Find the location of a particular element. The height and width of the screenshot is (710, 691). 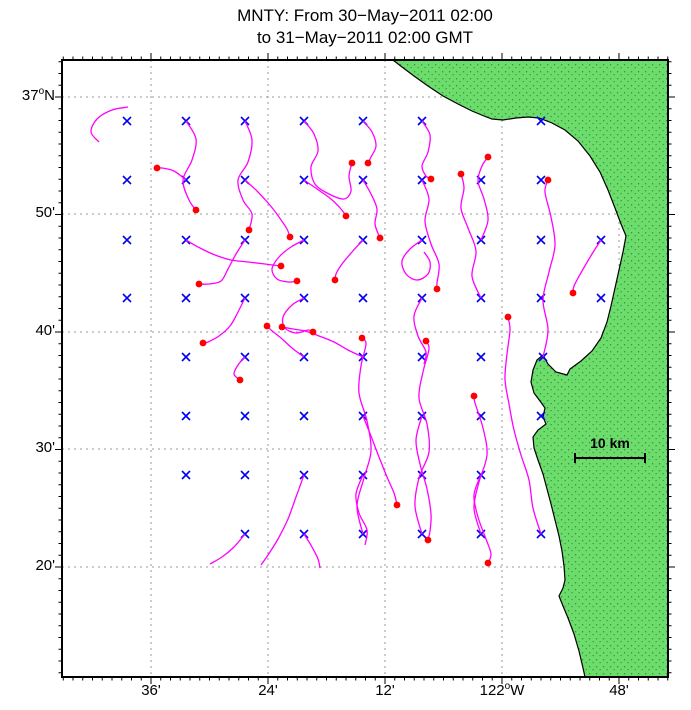

x-axis-tick-label: 48' is located at coordinates (619, 690).